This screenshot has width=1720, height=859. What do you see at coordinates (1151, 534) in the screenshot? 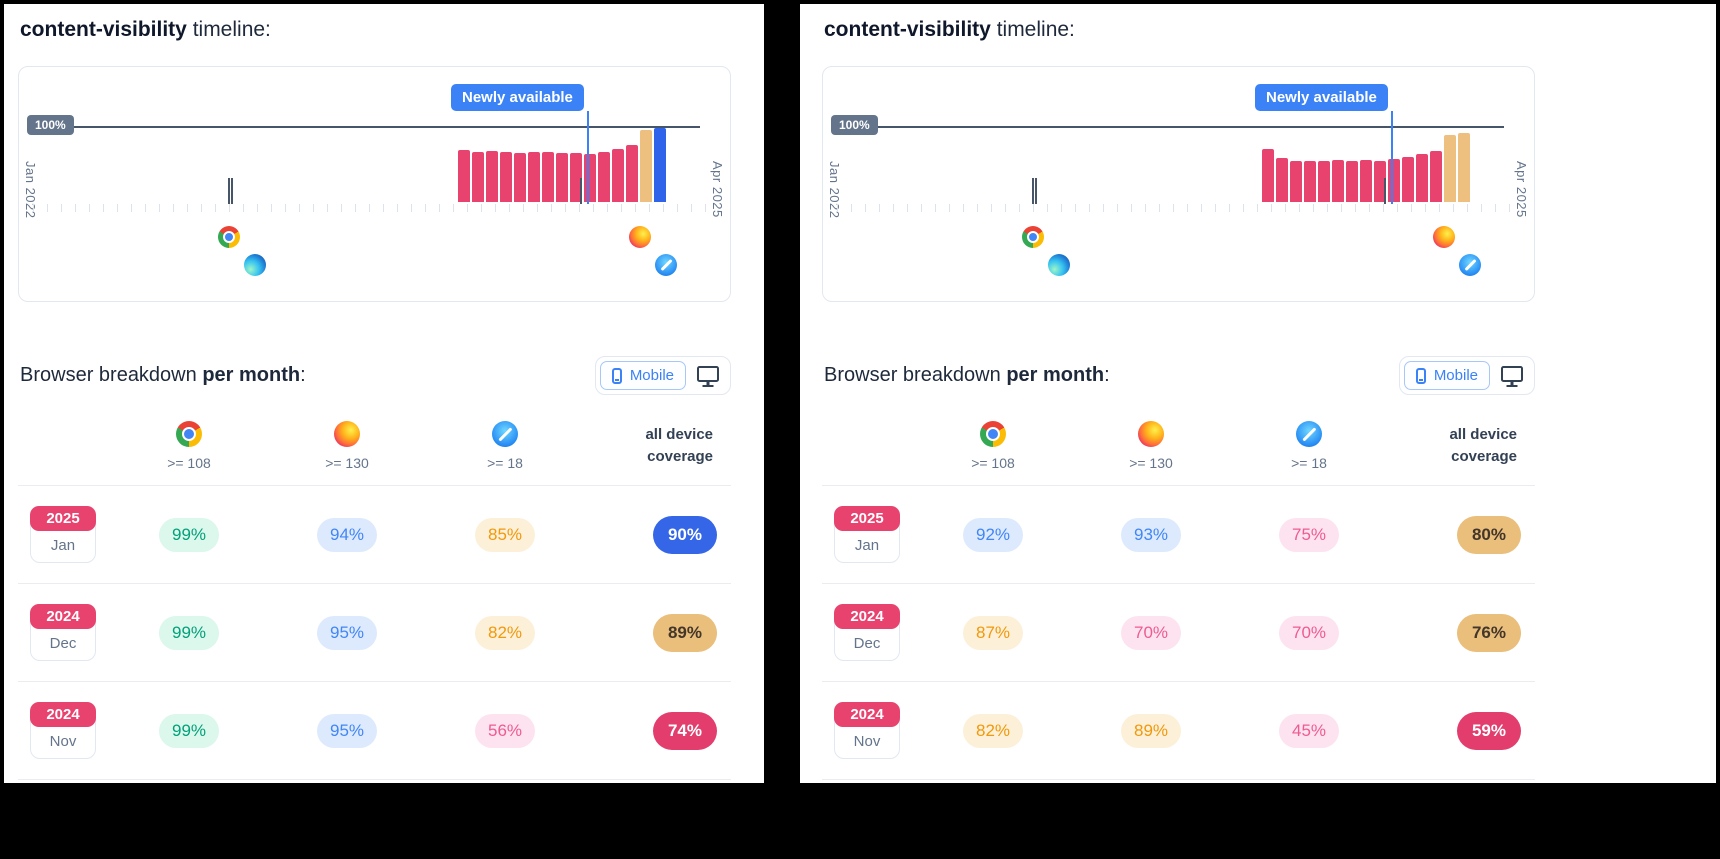
I see `support-cell: 93%` at bounding box center [1151, 534].